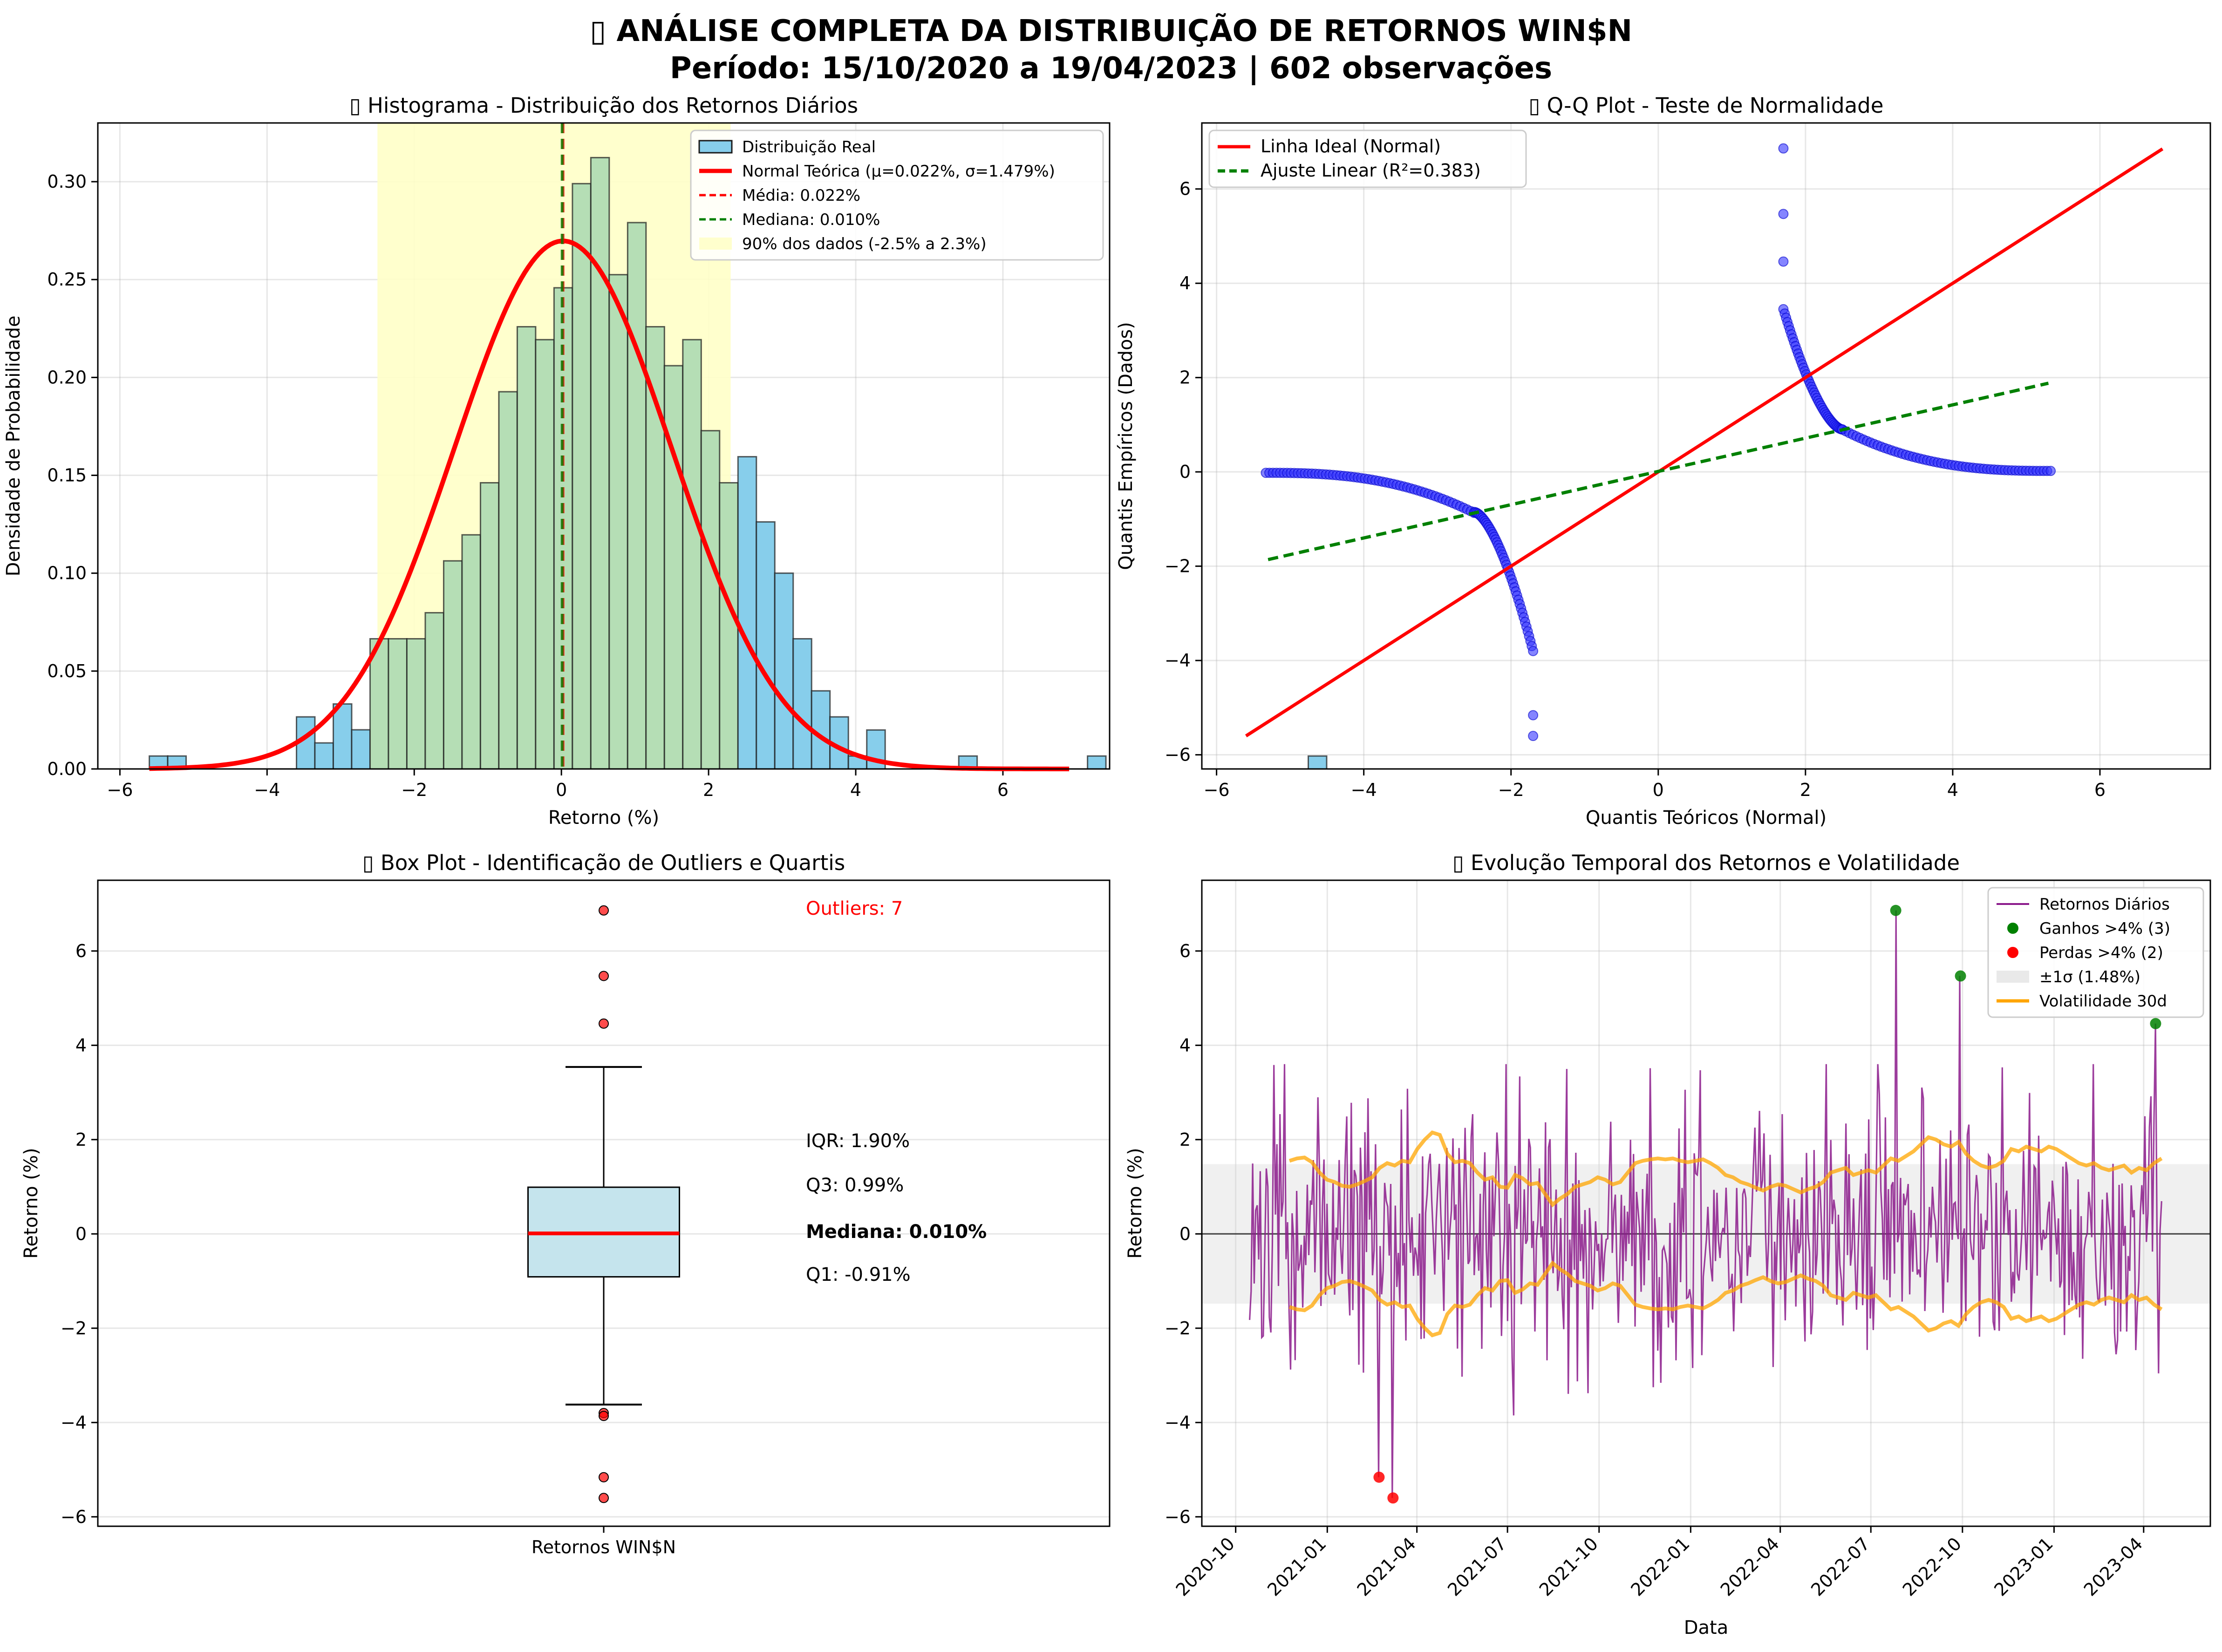  Describe the element at coordinates (603, 818) in the screenshot. I see `x-axis-label: Retorno (%)` at that location.